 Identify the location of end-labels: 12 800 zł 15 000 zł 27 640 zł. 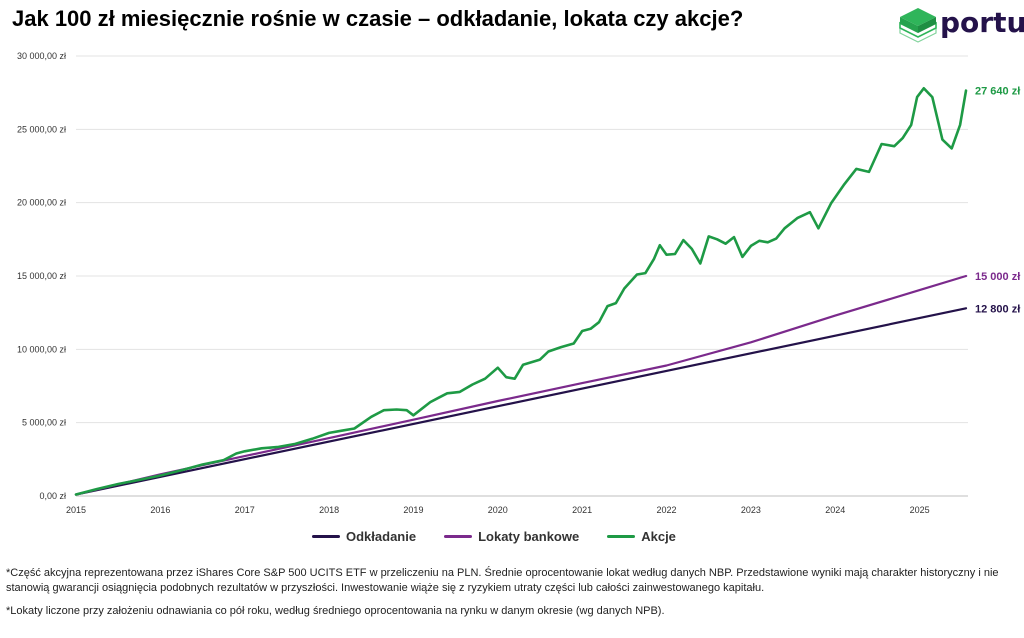
(997, 201).